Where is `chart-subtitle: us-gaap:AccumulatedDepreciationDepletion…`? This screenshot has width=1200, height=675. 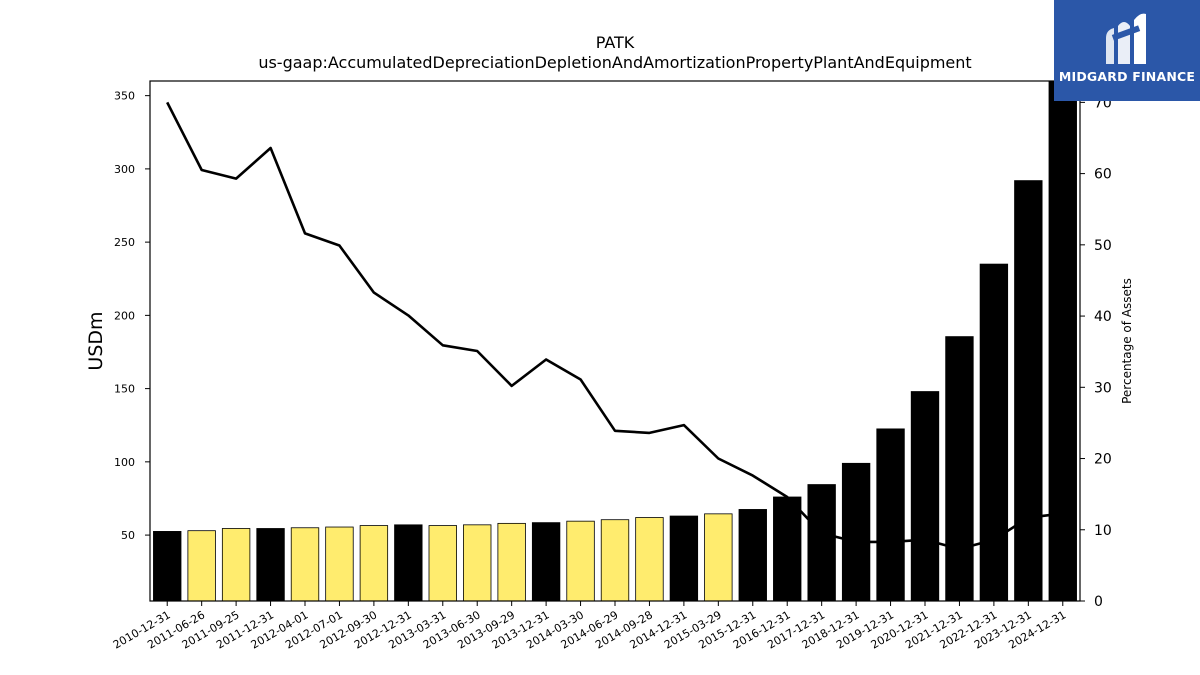 chart-subtitle: us-gaap:AccumulatedDepreciationDepletion… is located at coordinates (614, 62).